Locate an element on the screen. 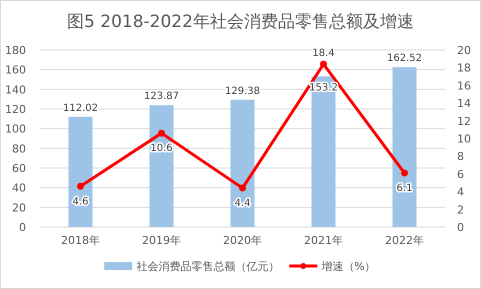  y2-tick-label: 14 is located at coordinates (464, 103).